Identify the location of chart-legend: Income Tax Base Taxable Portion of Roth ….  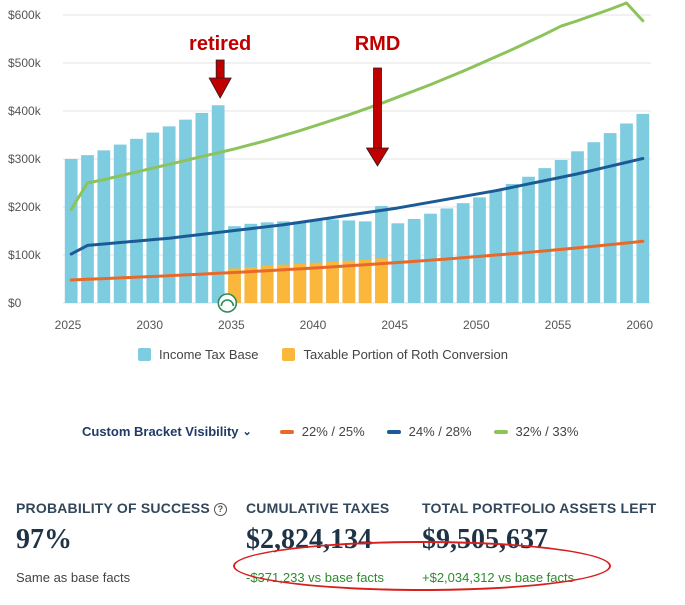
(323, 354).